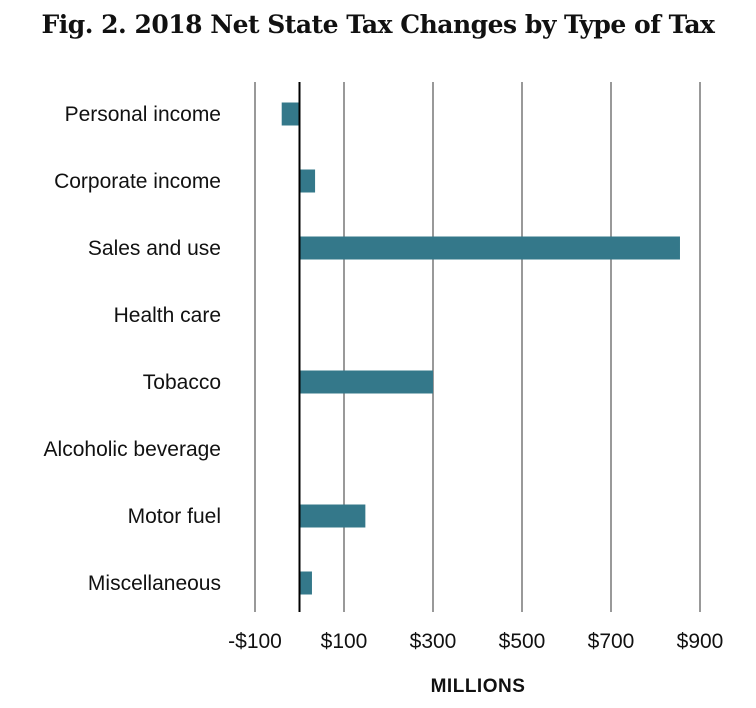  Describe the element at coordinates (433, 641) in the screenshot. I see `x-tick-label: $300` at that location.